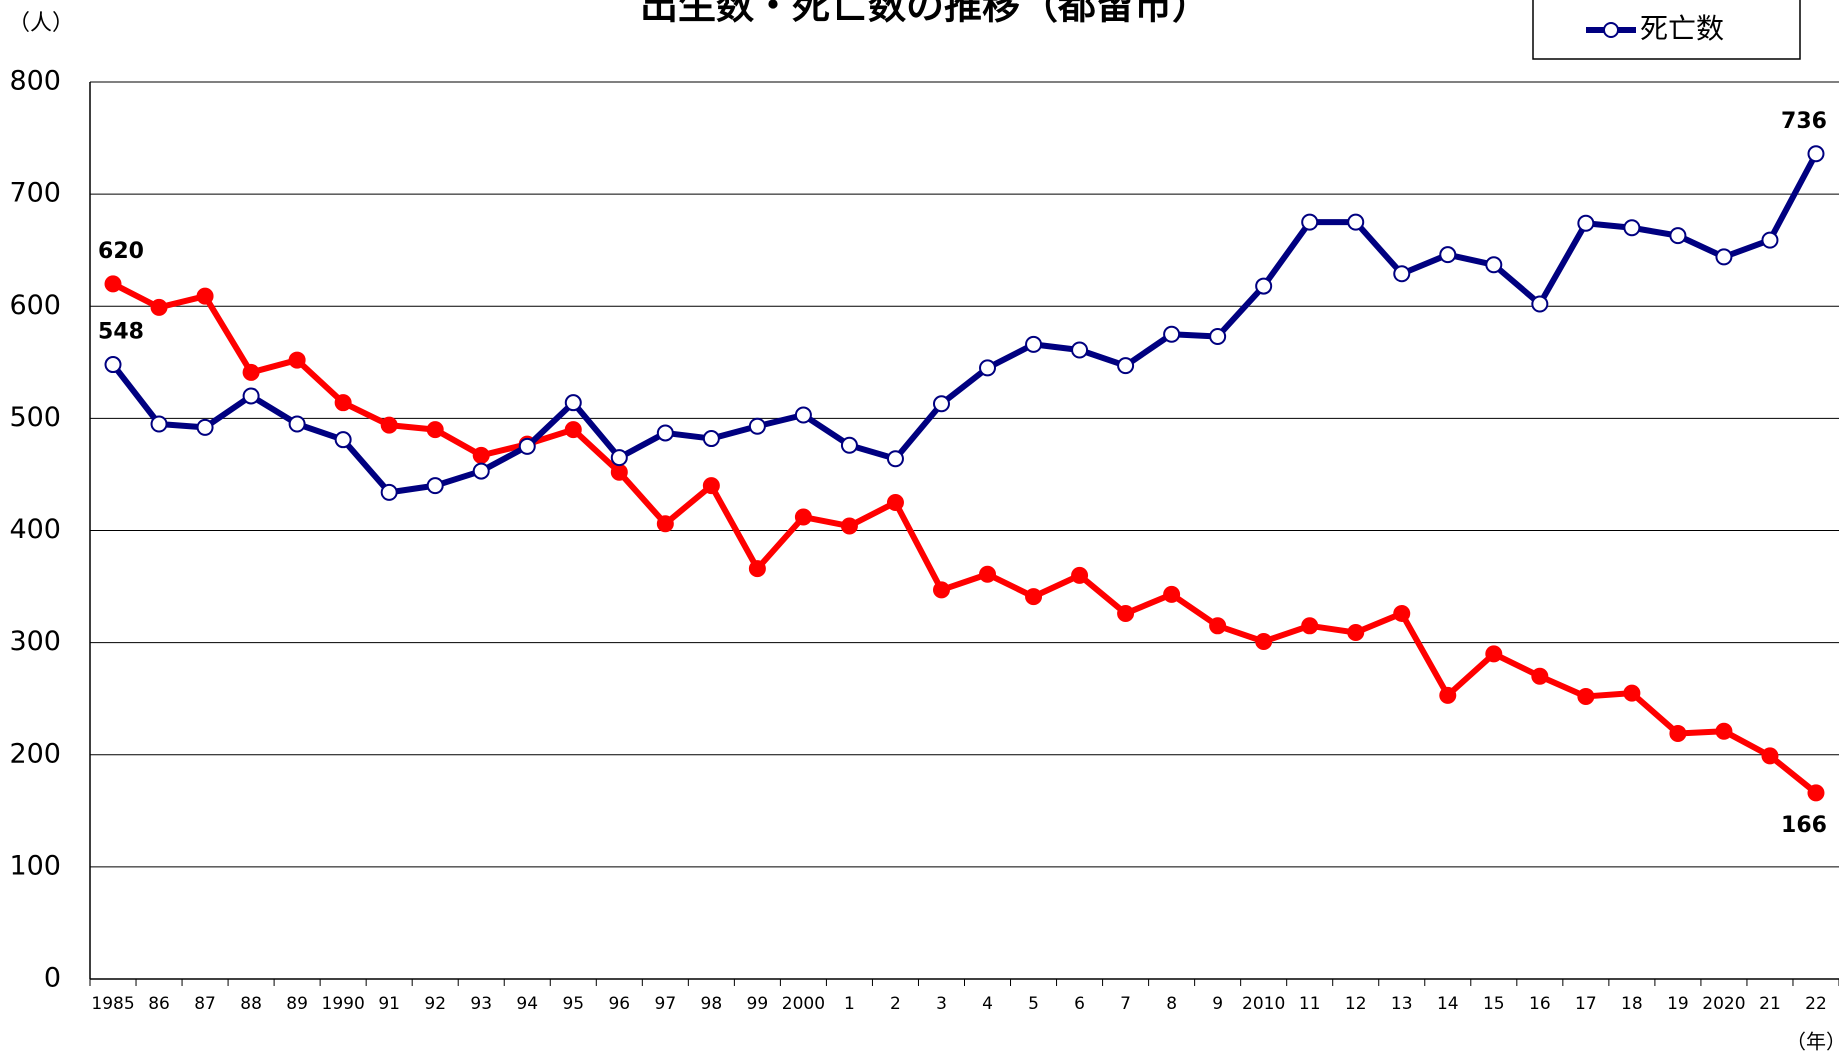  I want to click on x-tick-label: 22, so click(1816, 1004).